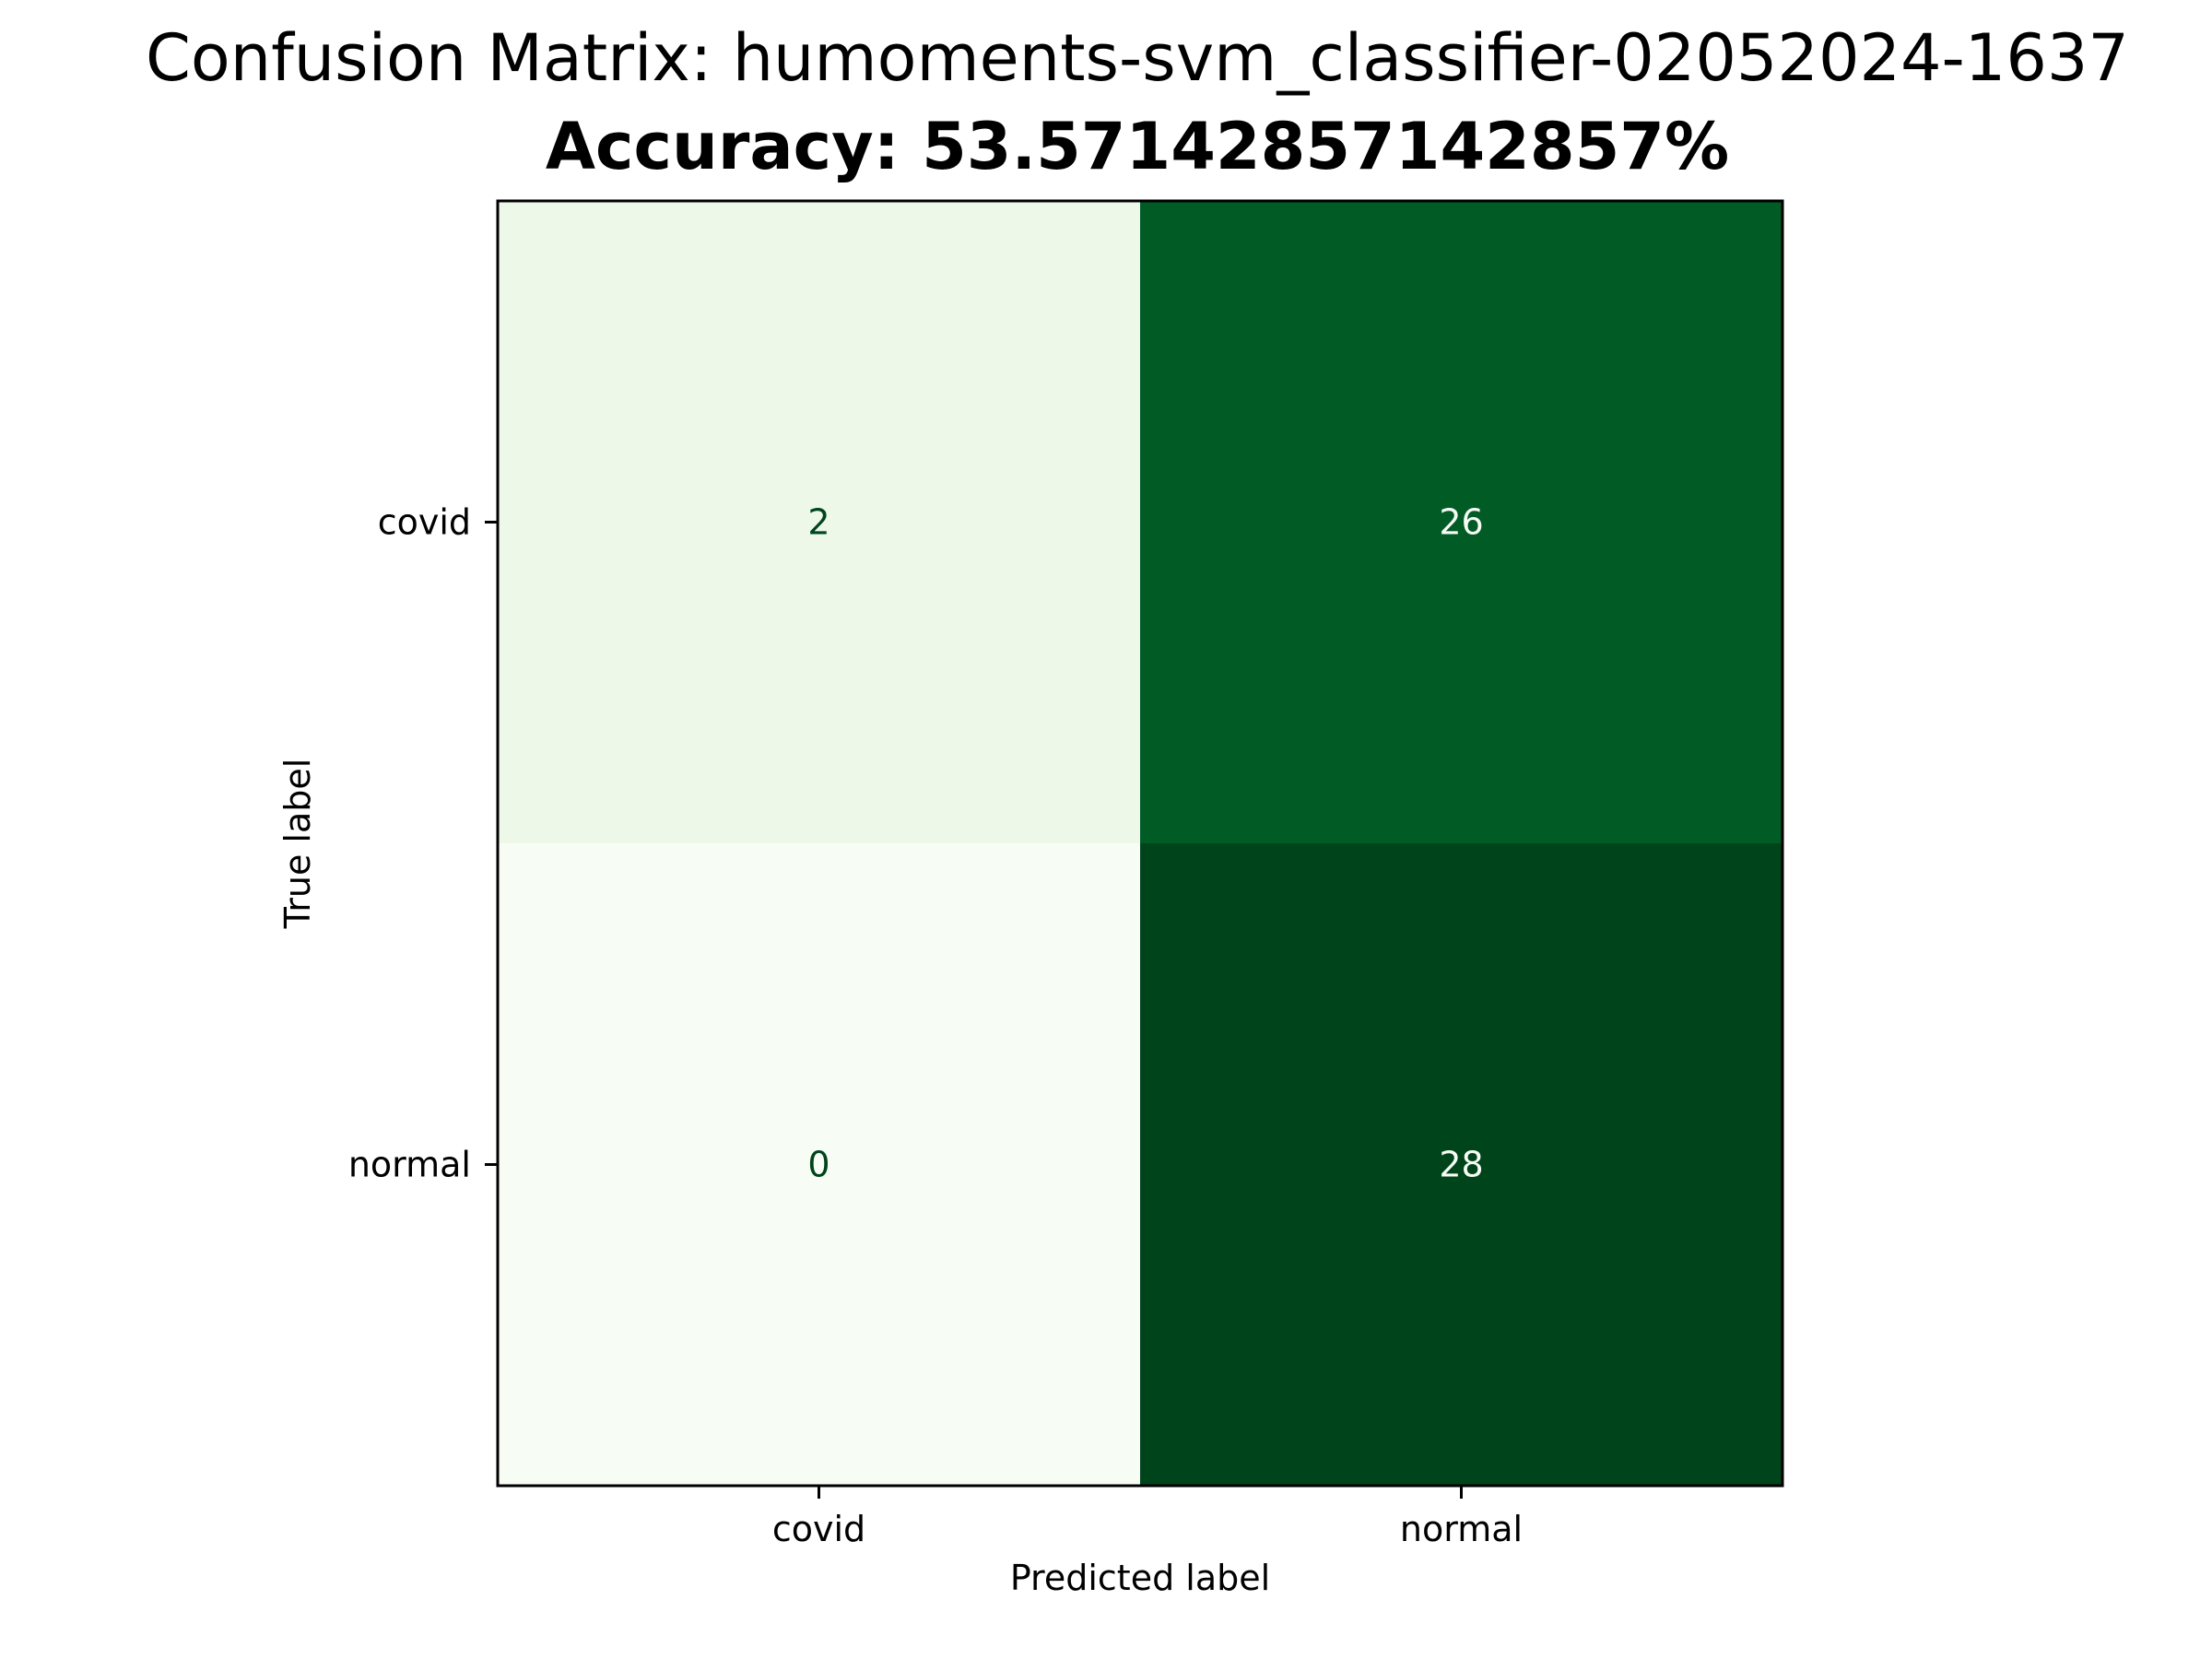 This screenshot has height=1659, width=2212. I want to click on matrix-cell-labels: 2 26 0 28, so click(1145, 843).